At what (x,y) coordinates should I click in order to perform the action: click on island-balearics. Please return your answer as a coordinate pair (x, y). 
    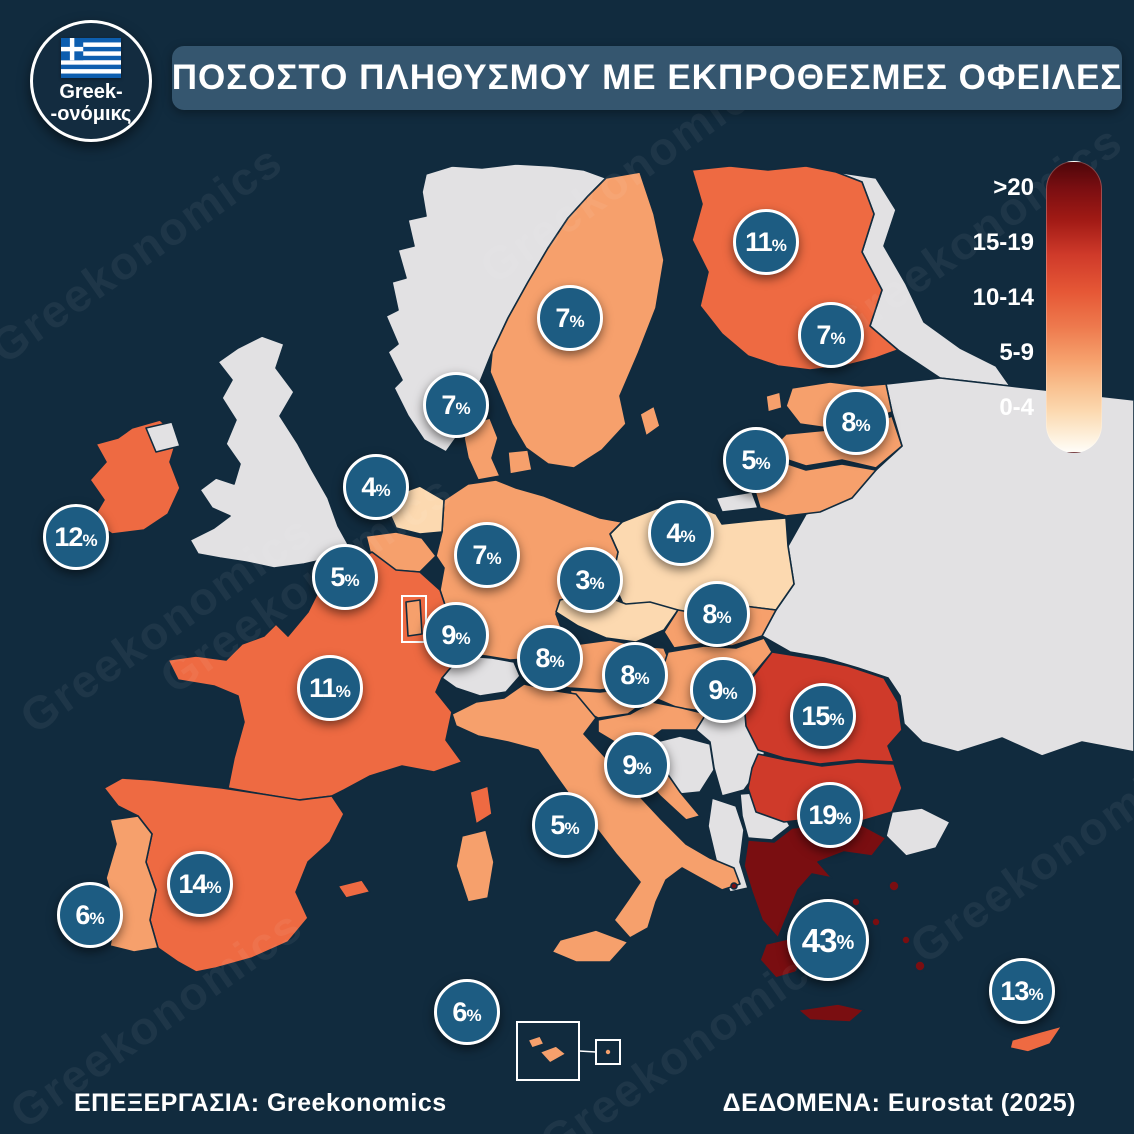
    Looking at the image, I should click on (354, 889).